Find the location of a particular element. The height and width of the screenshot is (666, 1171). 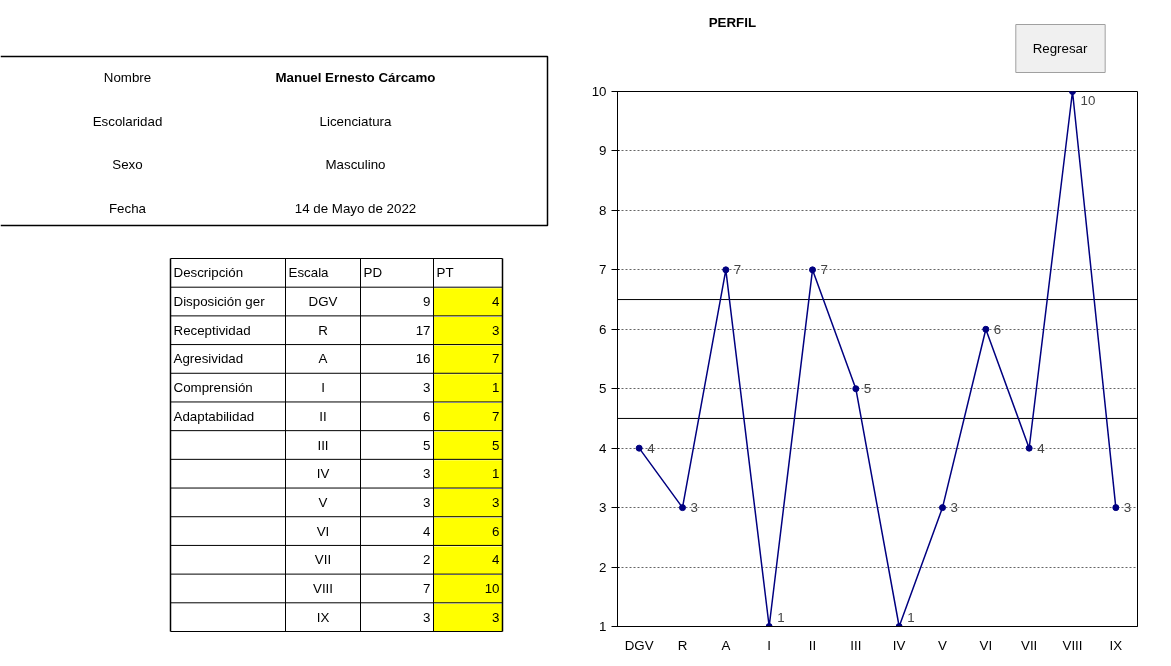

text: A is located at coordinates (323, 359).